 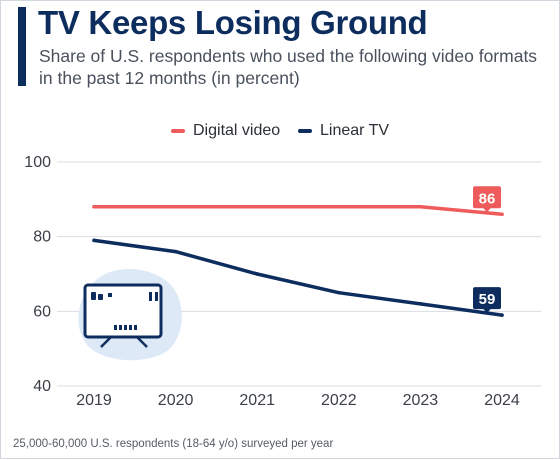 What do you see at coordinates (339, 292) in the screenshot?
I see `data-point-linear-tv-2022` at bounding box center [339, 292].